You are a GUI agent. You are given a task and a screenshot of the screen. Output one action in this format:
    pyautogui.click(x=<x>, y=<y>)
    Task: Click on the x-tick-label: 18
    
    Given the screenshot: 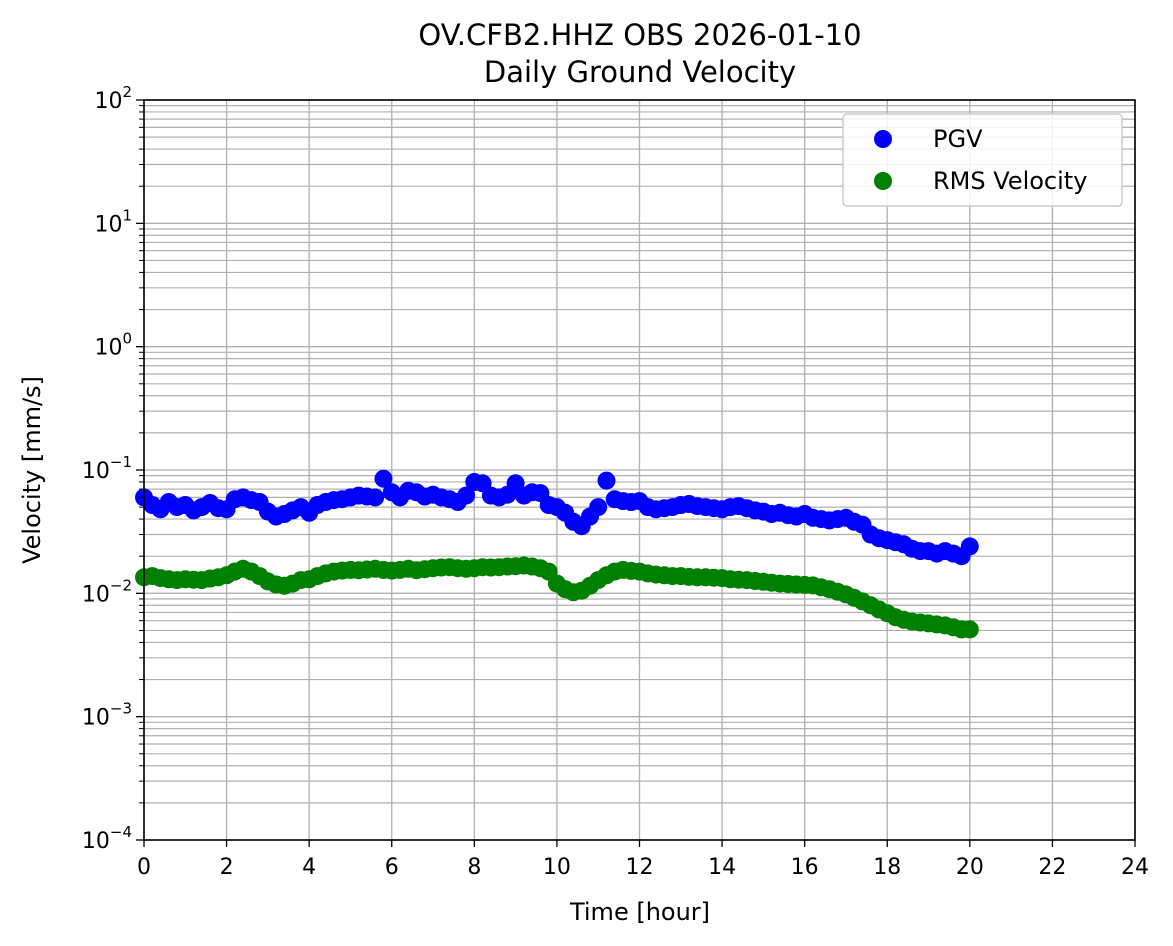 What is the action you would take?
    pyautogui.click(x=887, y=867)
    